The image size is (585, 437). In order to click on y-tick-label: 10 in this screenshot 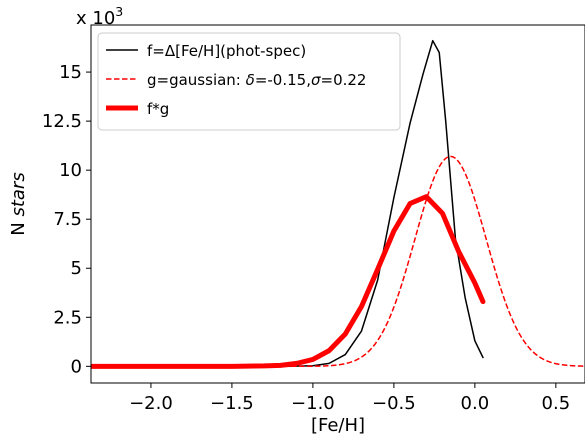, I will do `click(70, 170)`.